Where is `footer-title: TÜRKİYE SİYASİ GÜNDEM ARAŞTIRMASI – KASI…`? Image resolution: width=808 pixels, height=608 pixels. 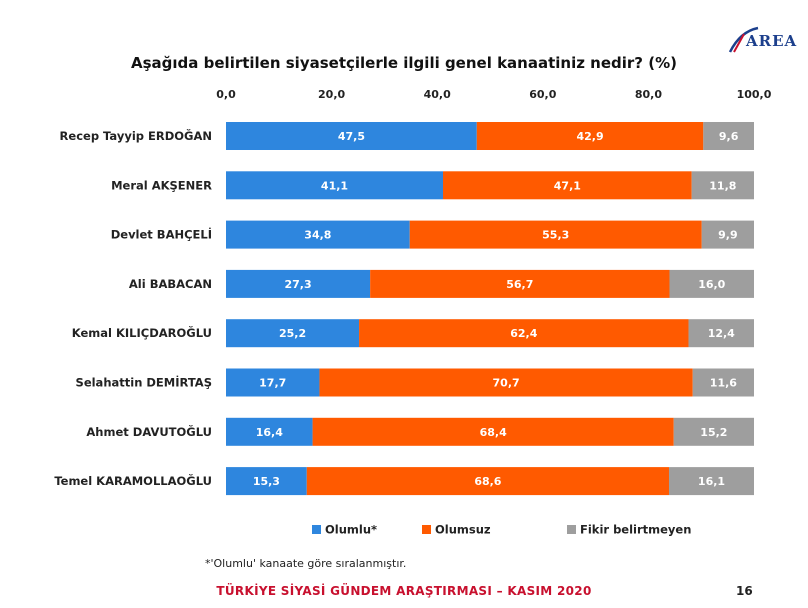
footer-title: TÜRKİYE SİYASİ GÜNDEM ARAŞTIRMASI – KASI… is located at coordinates (404, 591).